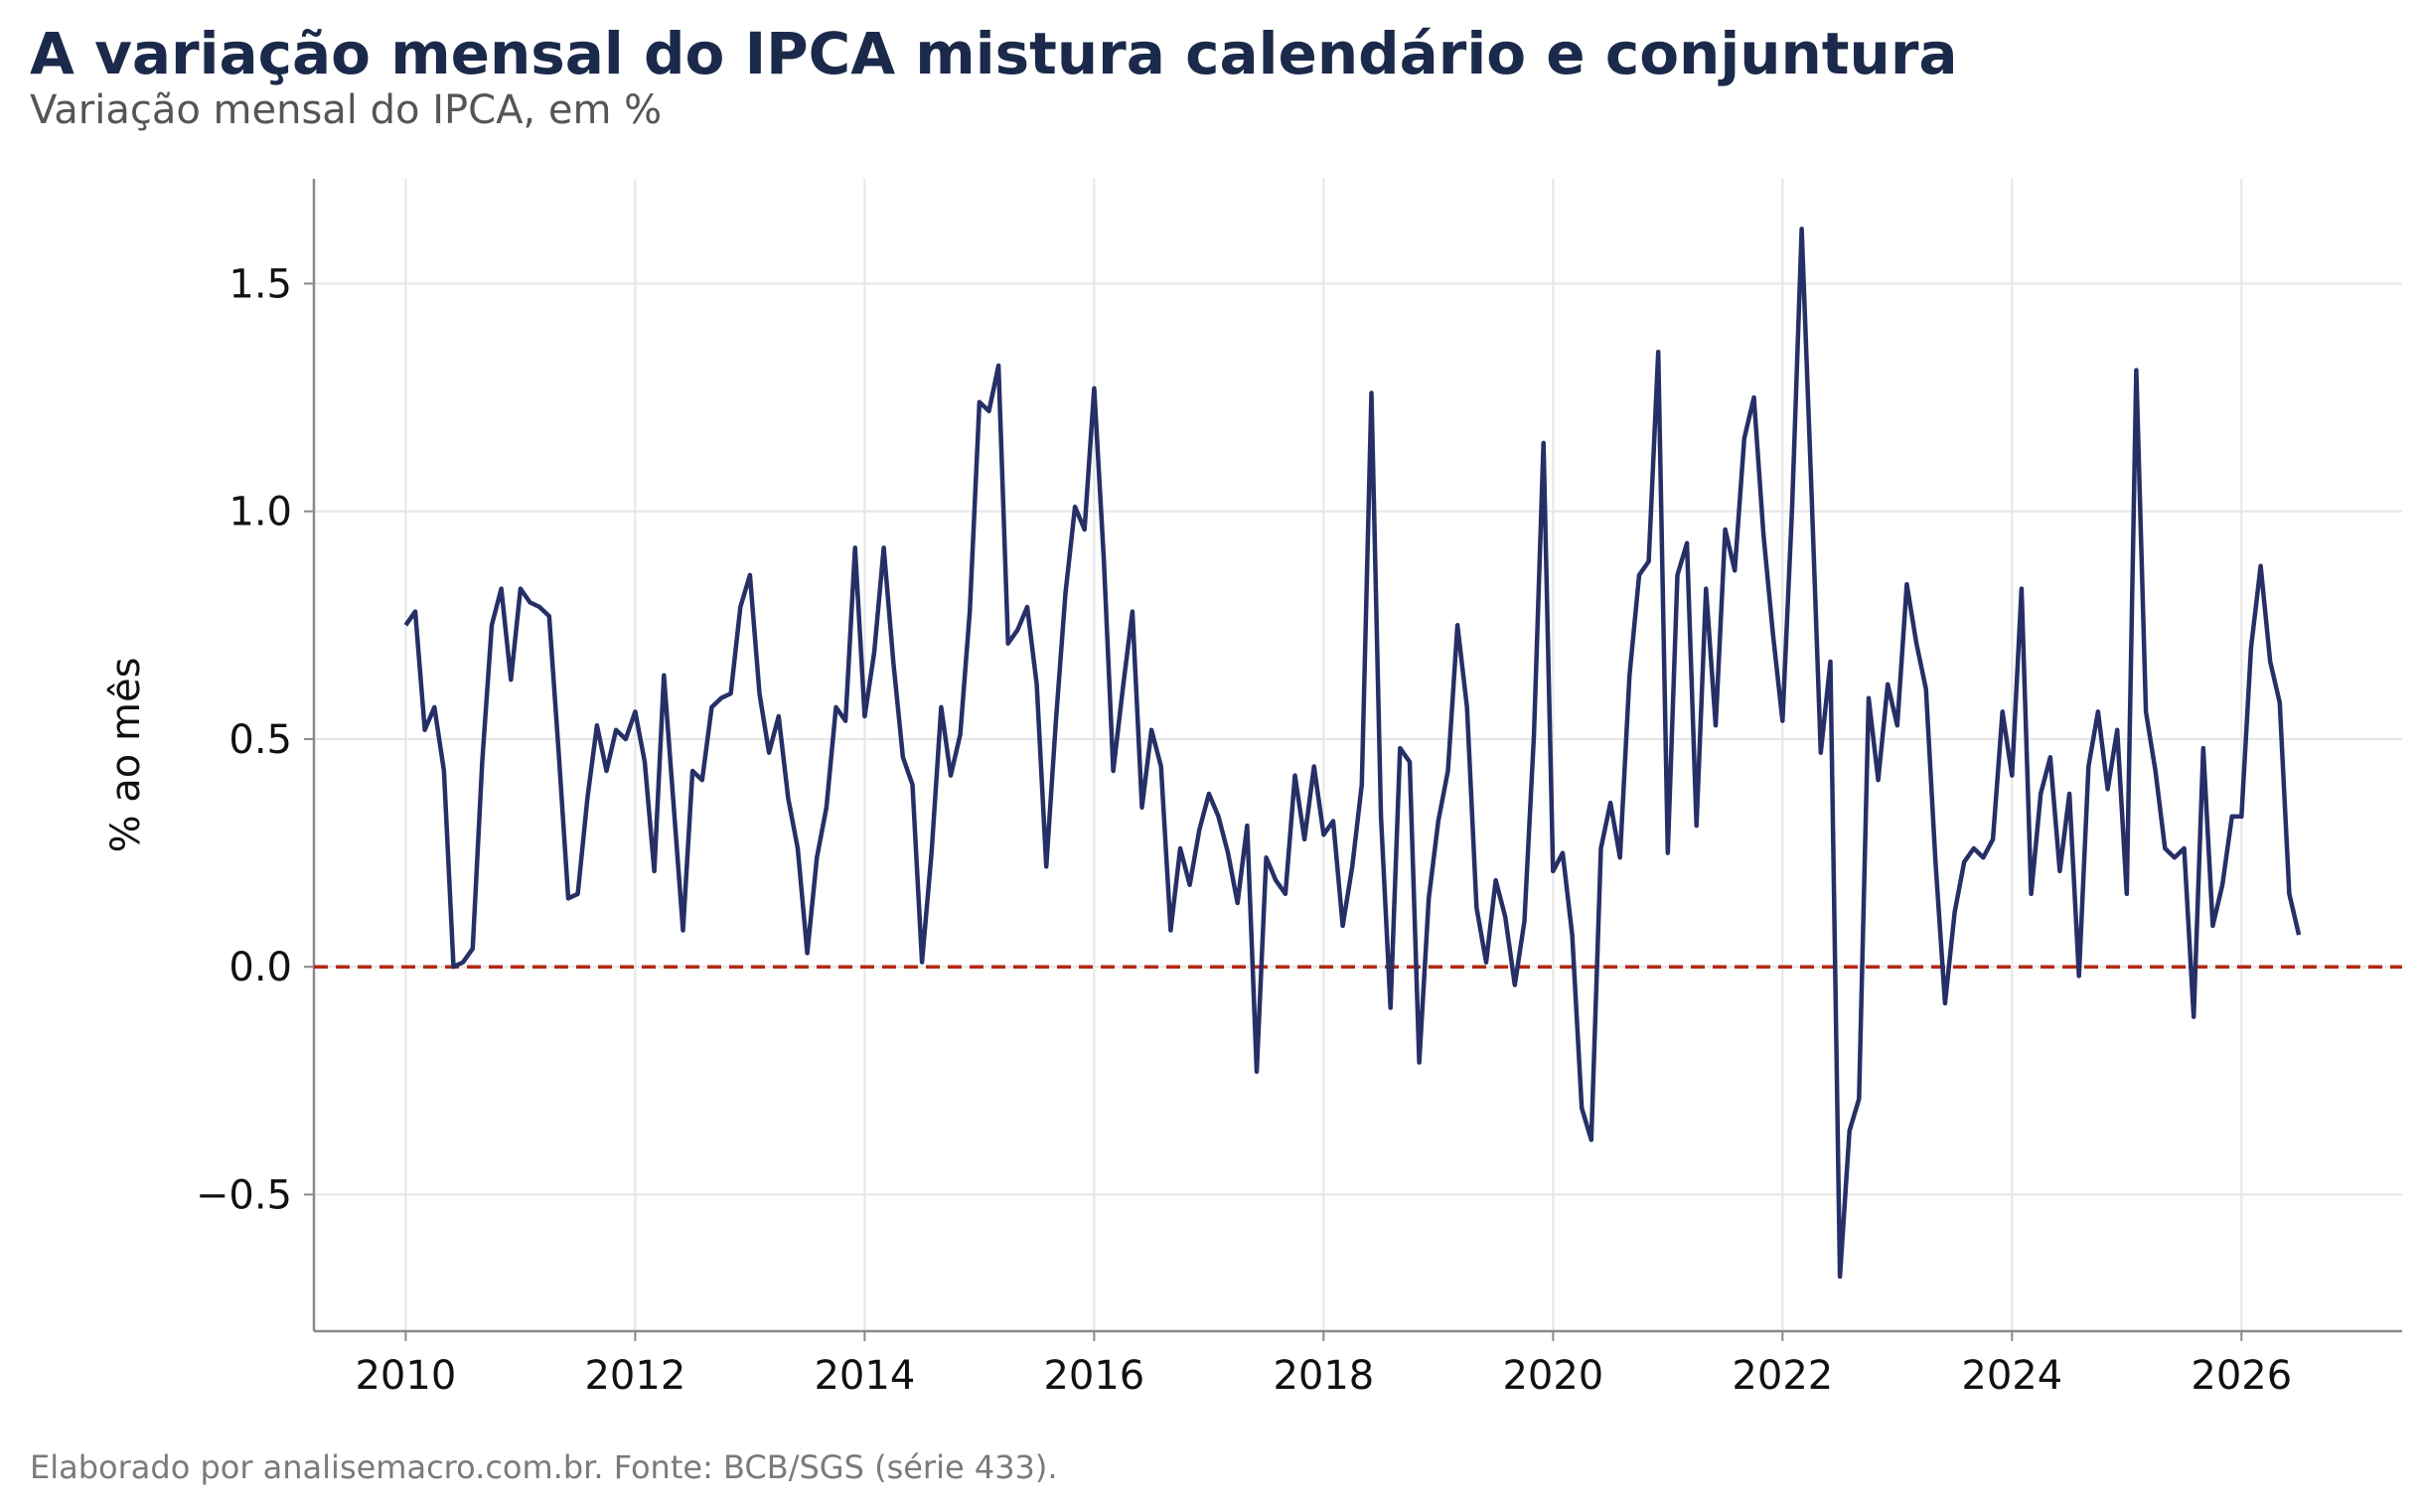 The height and width of the screenshot is (1512, 2420). I want to click on x-tick-label: 2010, so click(405, 1376).